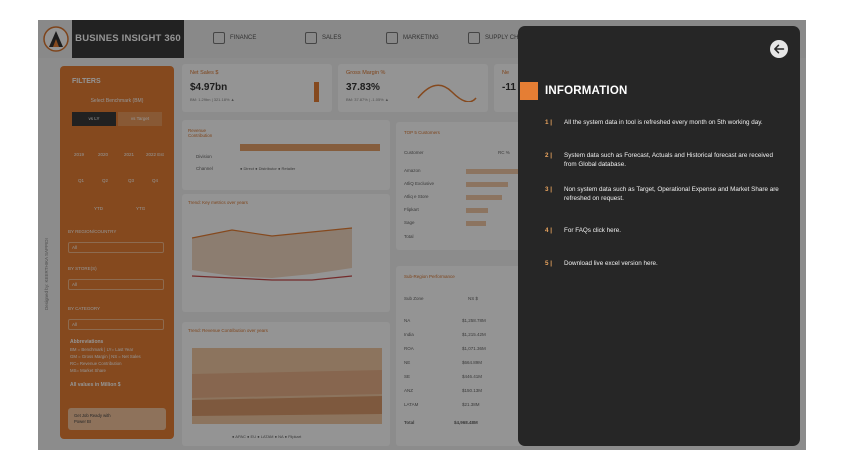 Image resolution: width=863 pixels, height=473 pixels. Describe the element at coordinates (116, 284) in the screenshot. I see `stores-select: All` at that location.